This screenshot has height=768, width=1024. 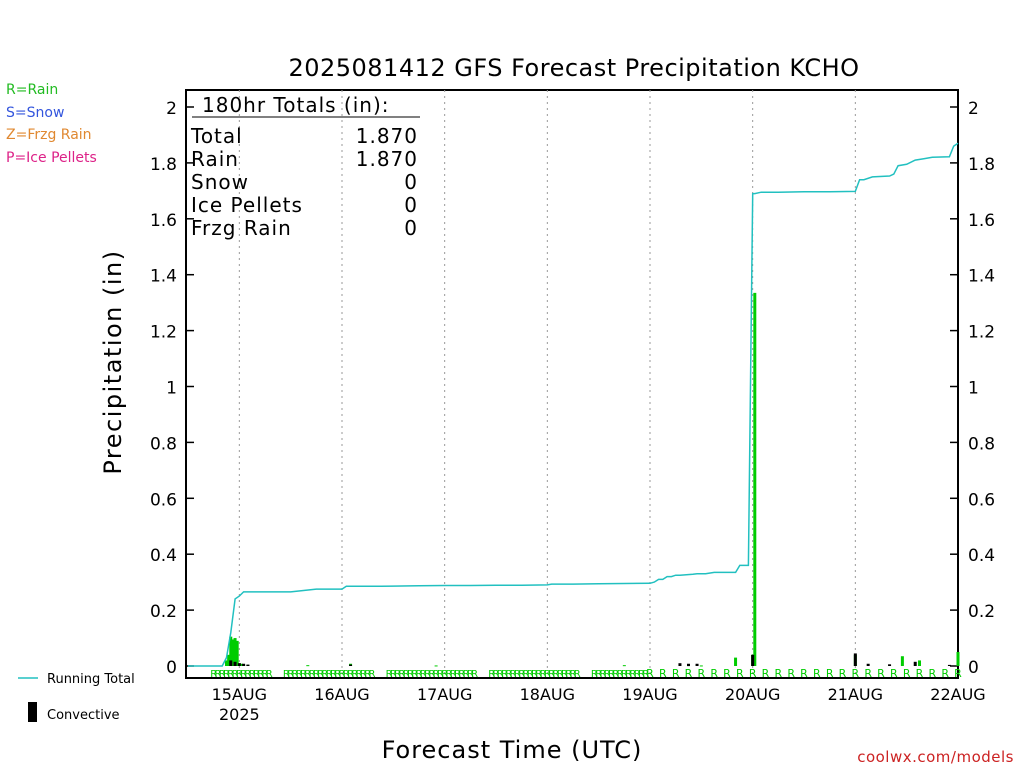 I want to click on x-tick-label: 18AUG, so click(x=547, y=694).